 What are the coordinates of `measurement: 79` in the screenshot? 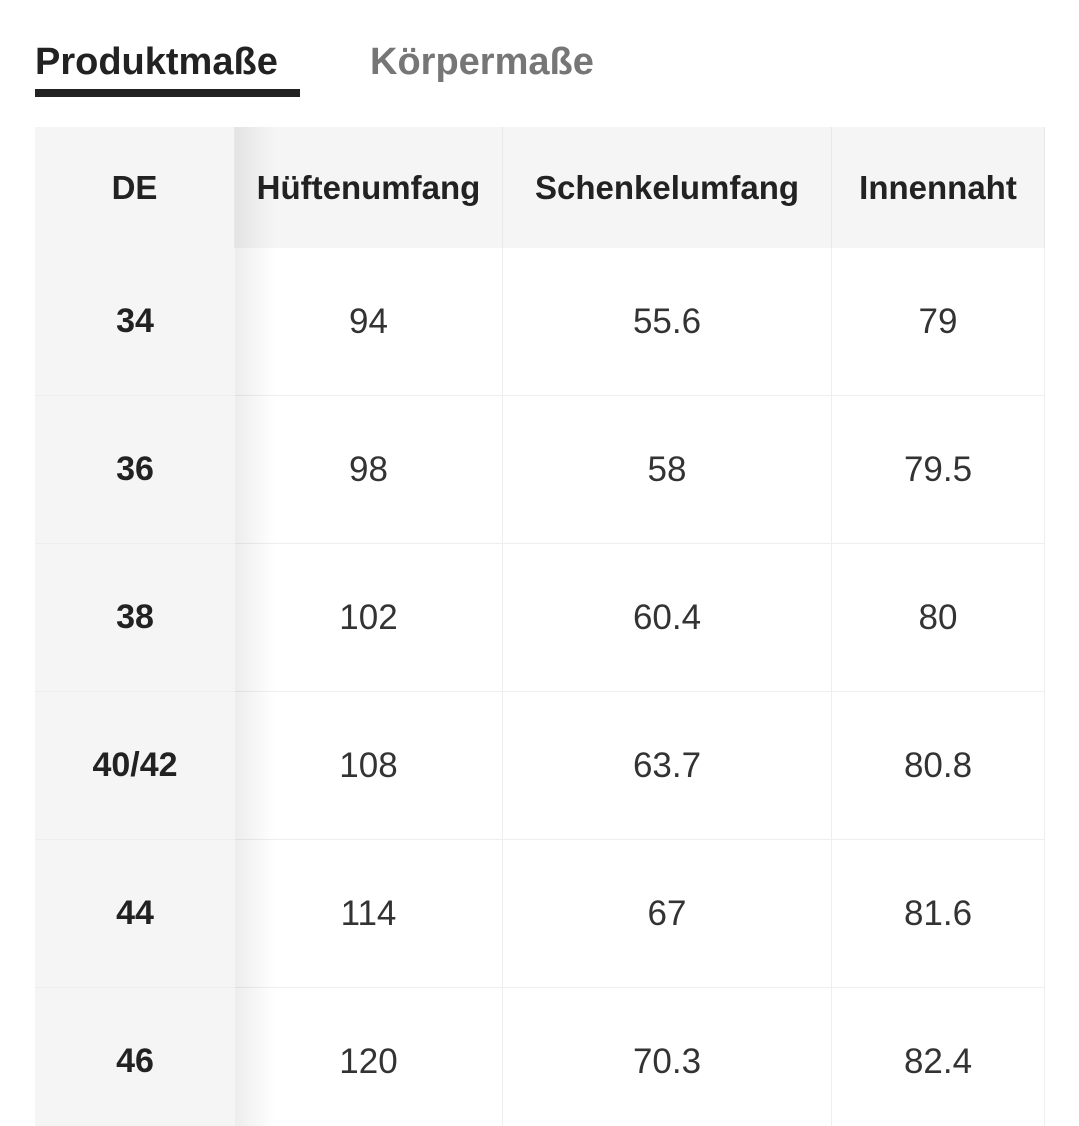 It's located at (938, 322).